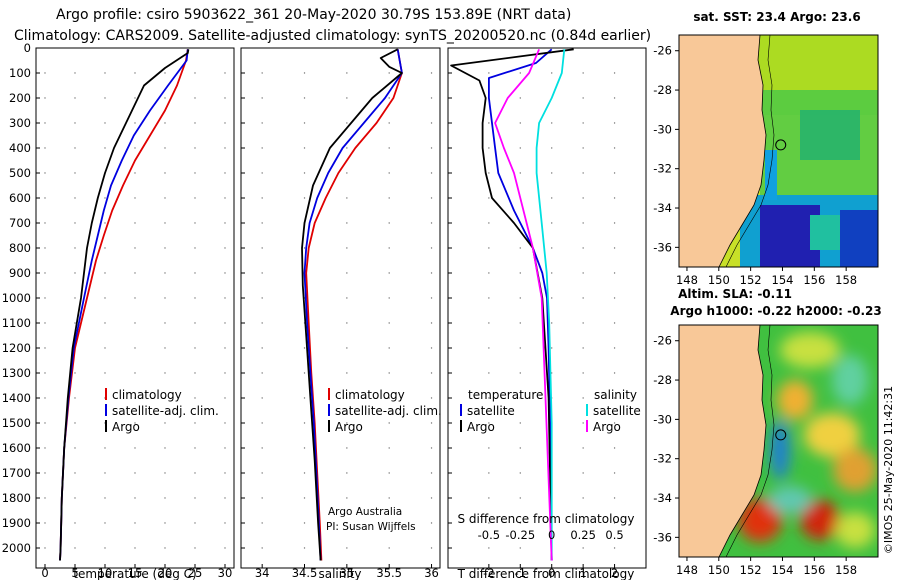  I want to click on x-tick-label: -1, so click(520, 573).